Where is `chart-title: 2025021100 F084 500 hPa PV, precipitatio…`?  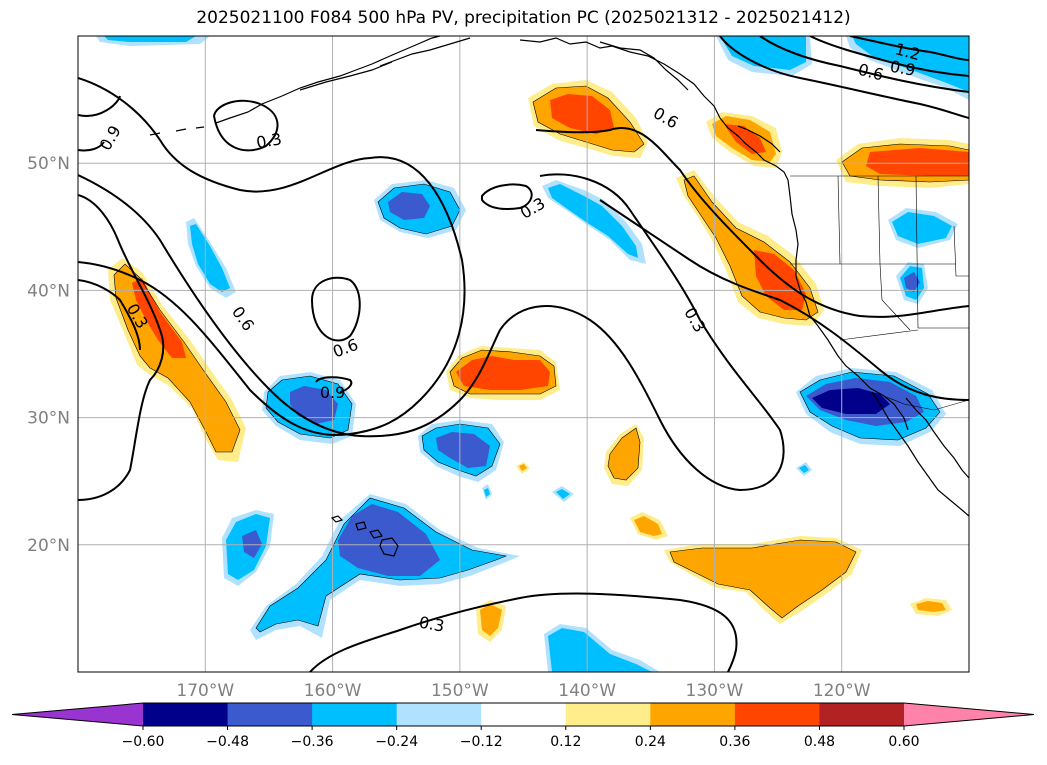
chart-title: 2025021100 F084 500 hPa PV, precipitatio… is located at coordinates (523, 18).